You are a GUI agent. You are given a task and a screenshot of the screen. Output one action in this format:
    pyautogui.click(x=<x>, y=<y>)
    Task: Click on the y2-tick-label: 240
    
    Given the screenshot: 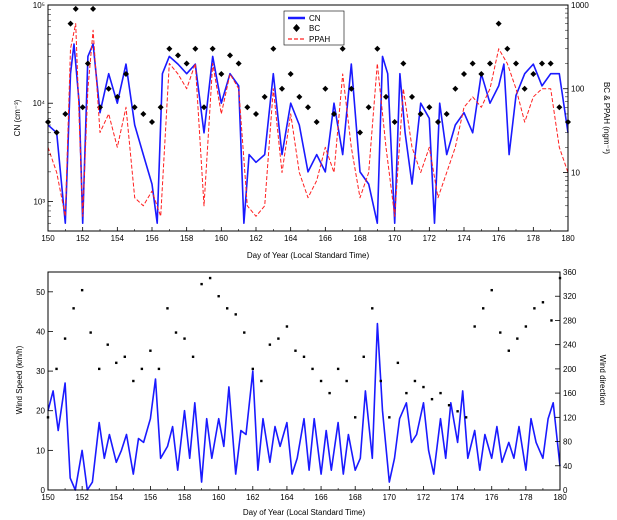 What is the action you would take?
    pyautogui.click(x=570, y=345)
    